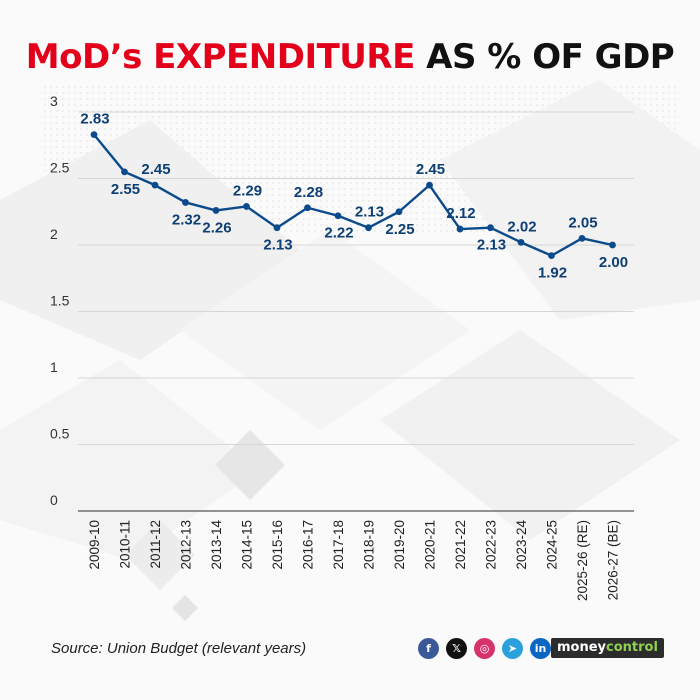 This screenshot has height=700, width=700. What do you see at coordinates (607, 648) in the screenshot?
I see `moneycontrol-logo: moneycontrol` at bounding box center [607, 648].